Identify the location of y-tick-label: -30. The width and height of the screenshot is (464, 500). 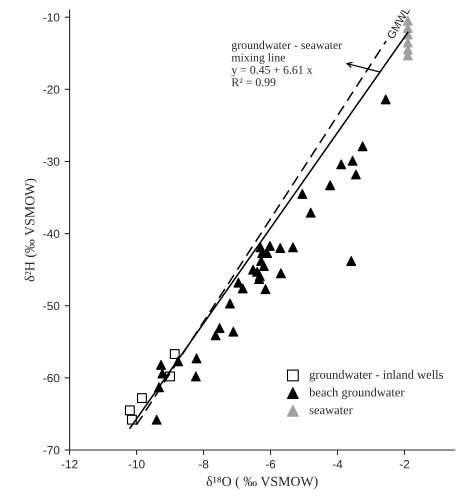
(51, 162).